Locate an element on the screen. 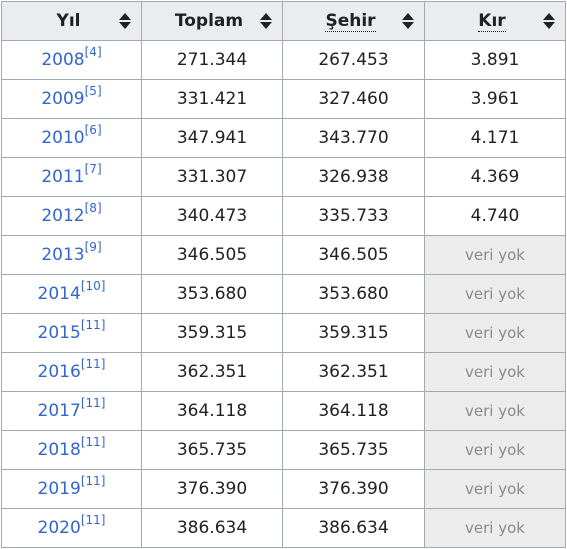  year-link: 2011 is located at coordinates (63, 177).